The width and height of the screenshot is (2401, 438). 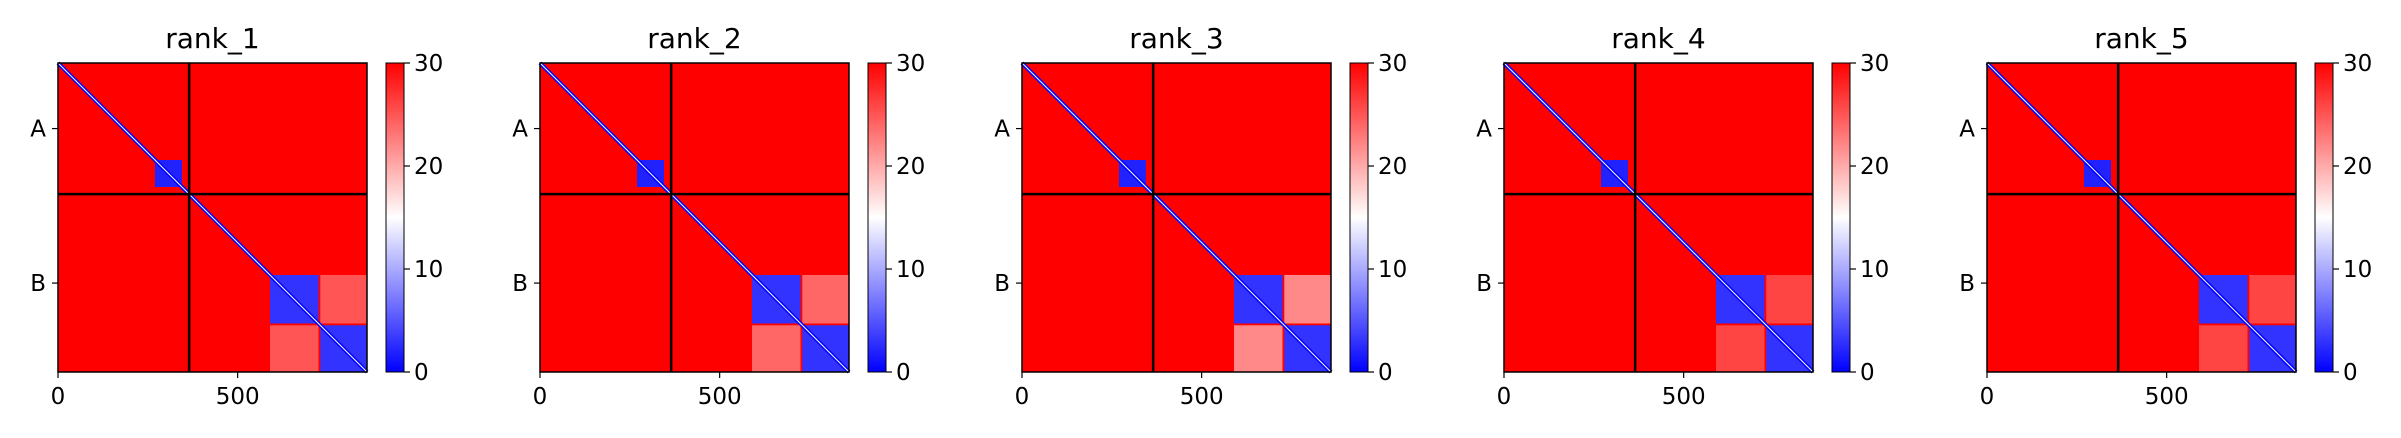 What do you see at coordinates (212, 38) in the screenshot?
I see `panel-title: rank_1` at bounding box center [212, 38].